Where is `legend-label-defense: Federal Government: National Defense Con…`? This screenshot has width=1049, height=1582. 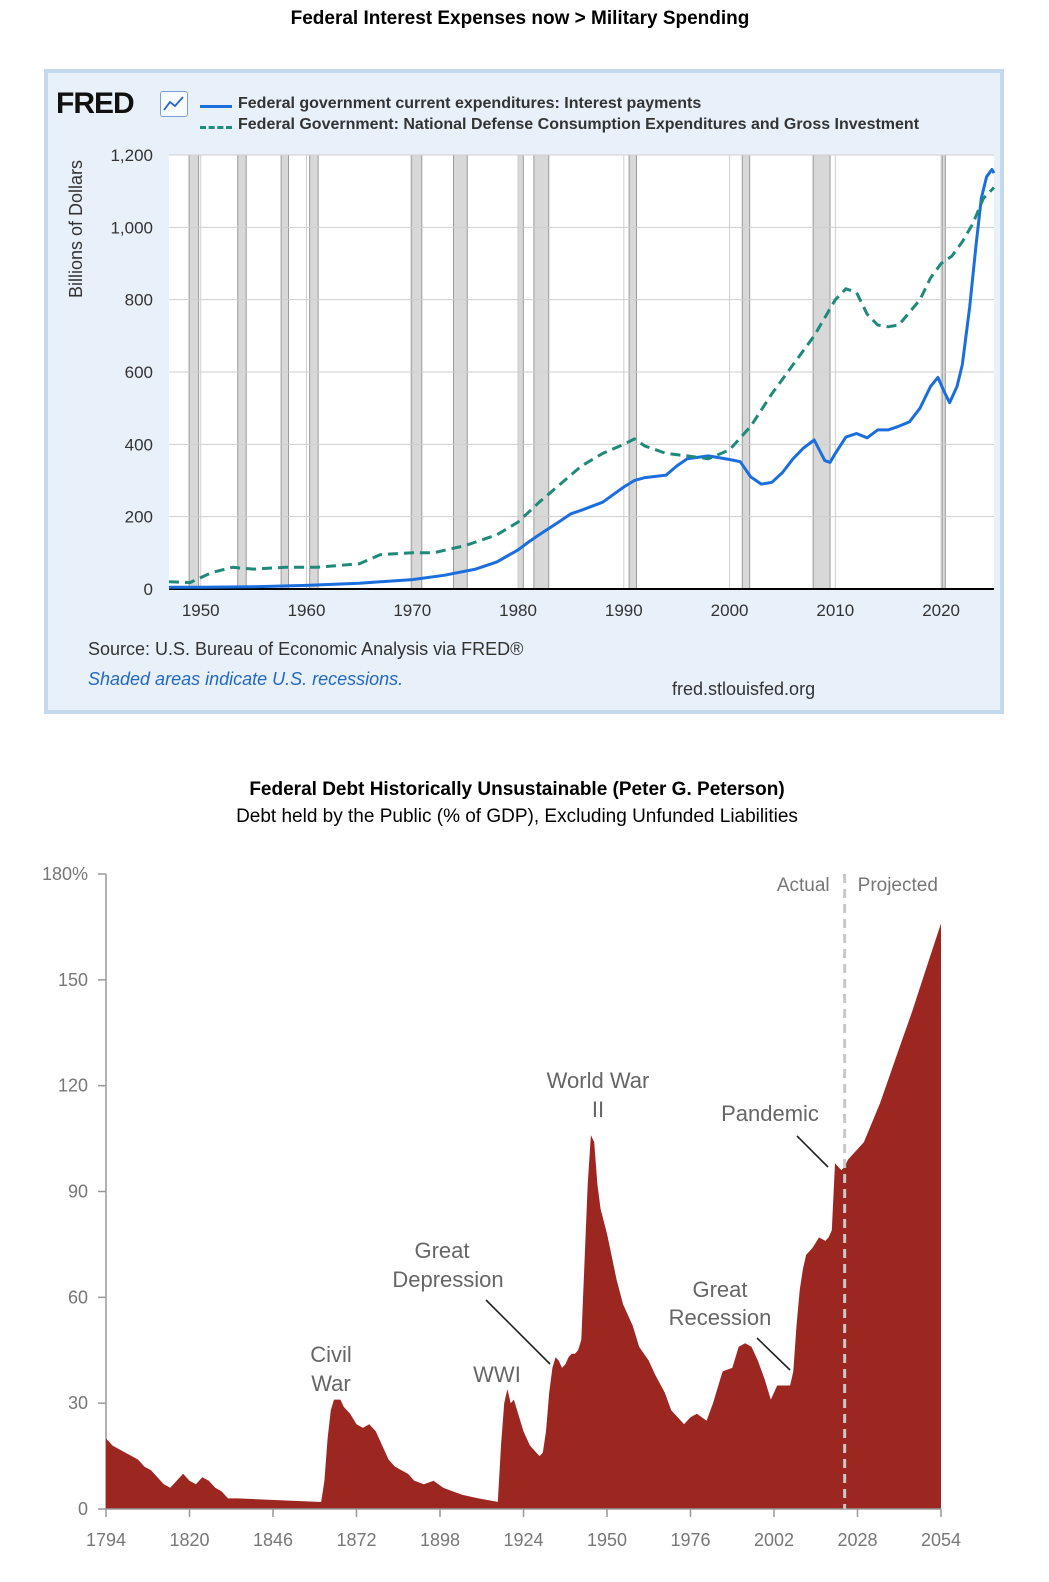 legend-label-defense: Federal Government: National Defense Con… is located at coordinates (579, 124).